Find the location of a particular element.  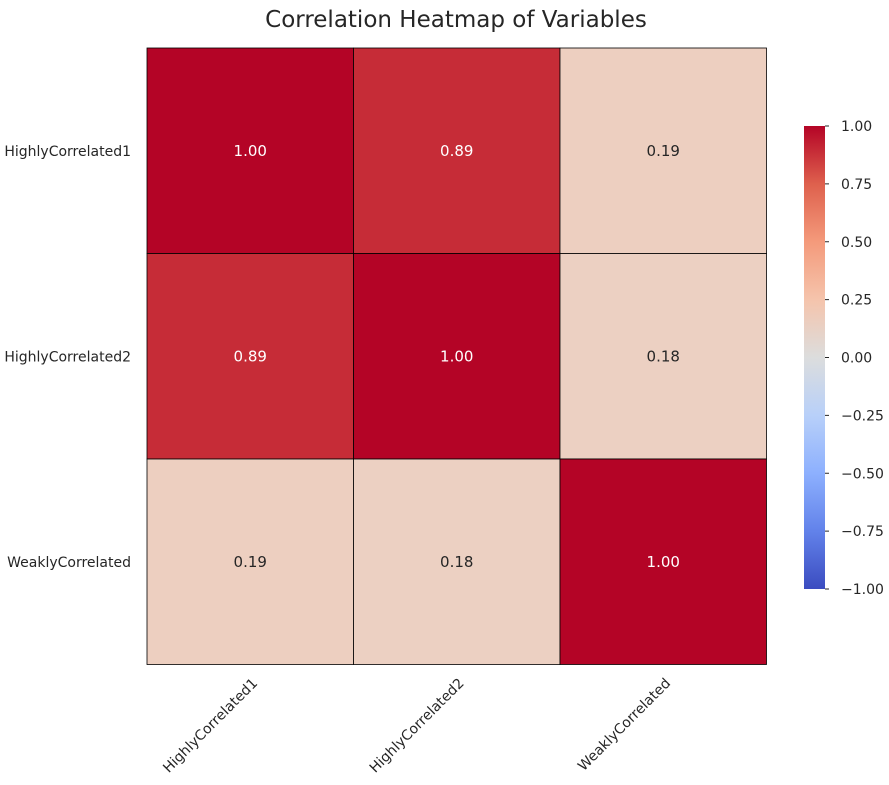

column-tick-label: HighlyCorrelated1 is located at coordinates (210, 726).